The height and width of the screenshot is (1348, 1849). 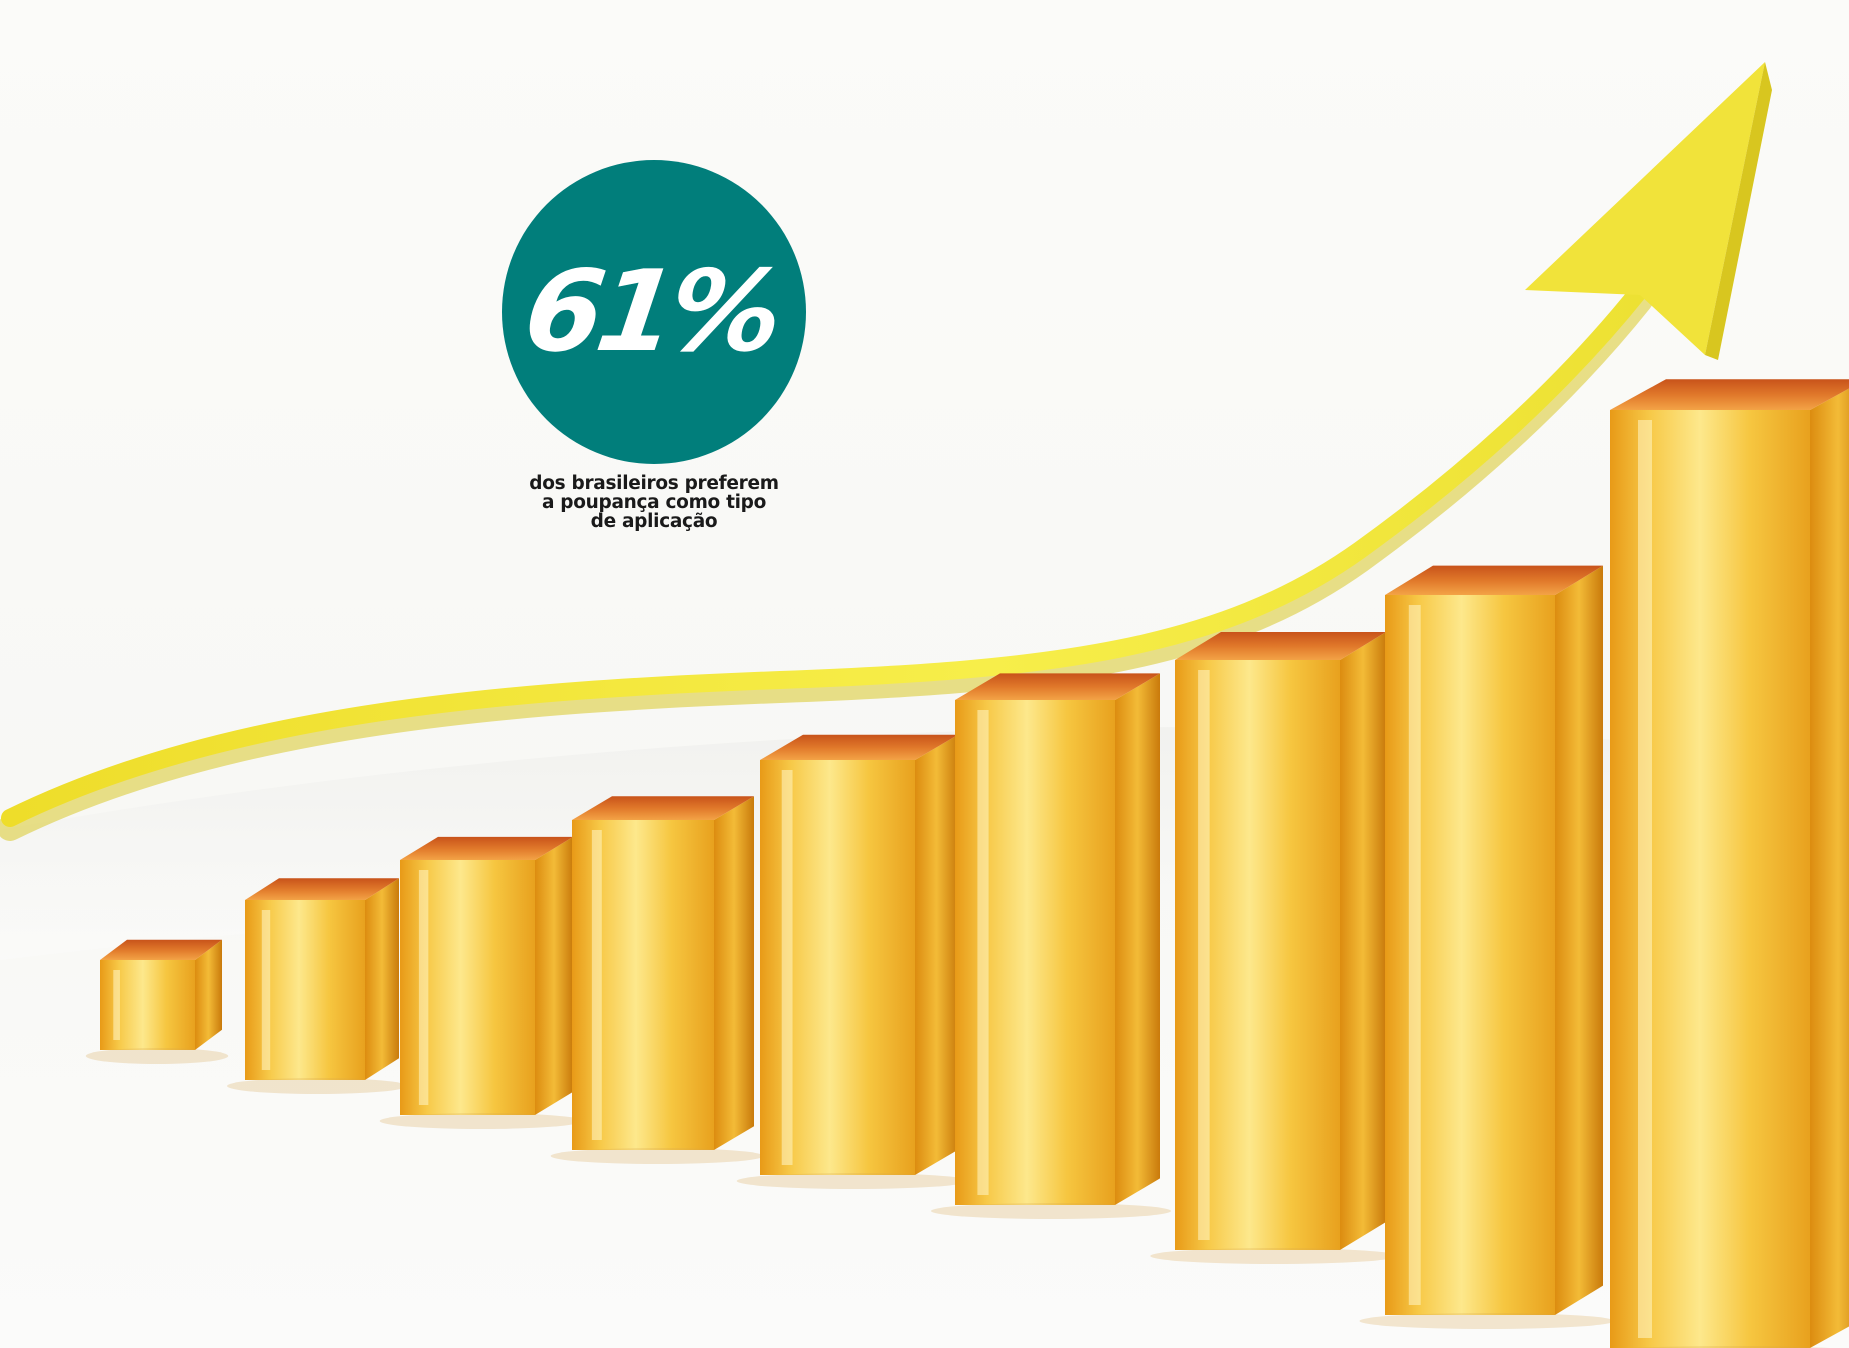 I want to click on stat-circle: 61%, so click(x=654, y=312).